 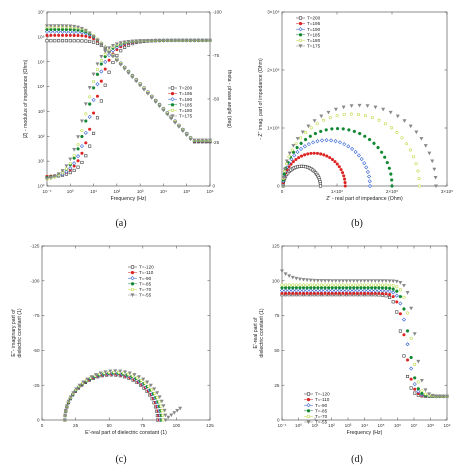 What do you see at coordinates (430, 425) in the screenshot?
I see `x-tick-label: 10⁸` at bounding box center [430, 425].